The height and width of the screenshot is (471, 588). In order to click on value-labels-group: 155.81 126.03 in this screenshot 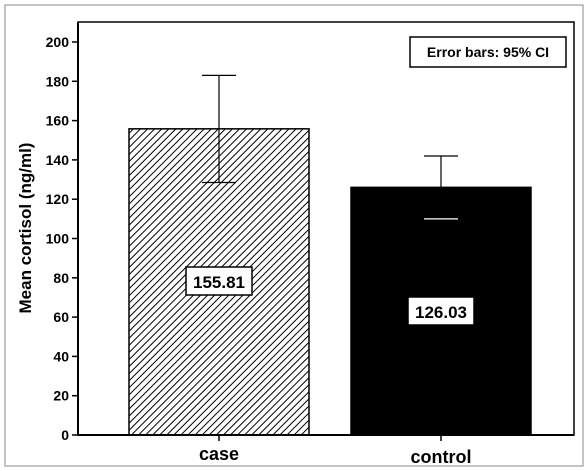, I will do `click(330, 296)`.